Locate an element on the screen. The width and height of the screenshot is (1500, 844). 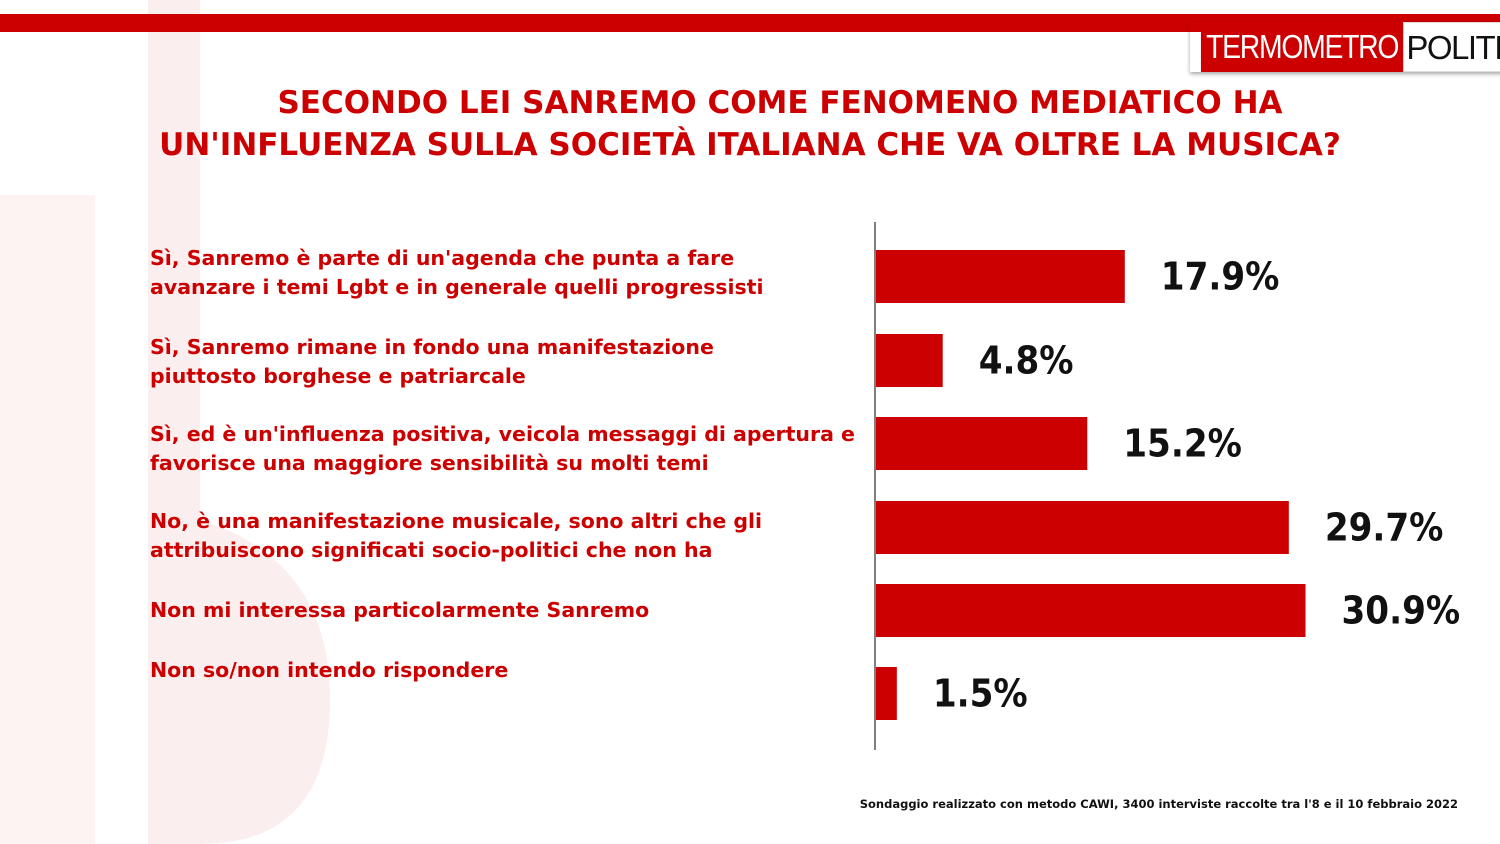
logo-part-termometro: TERMOMETRO is located at coordinates (1302, 47).